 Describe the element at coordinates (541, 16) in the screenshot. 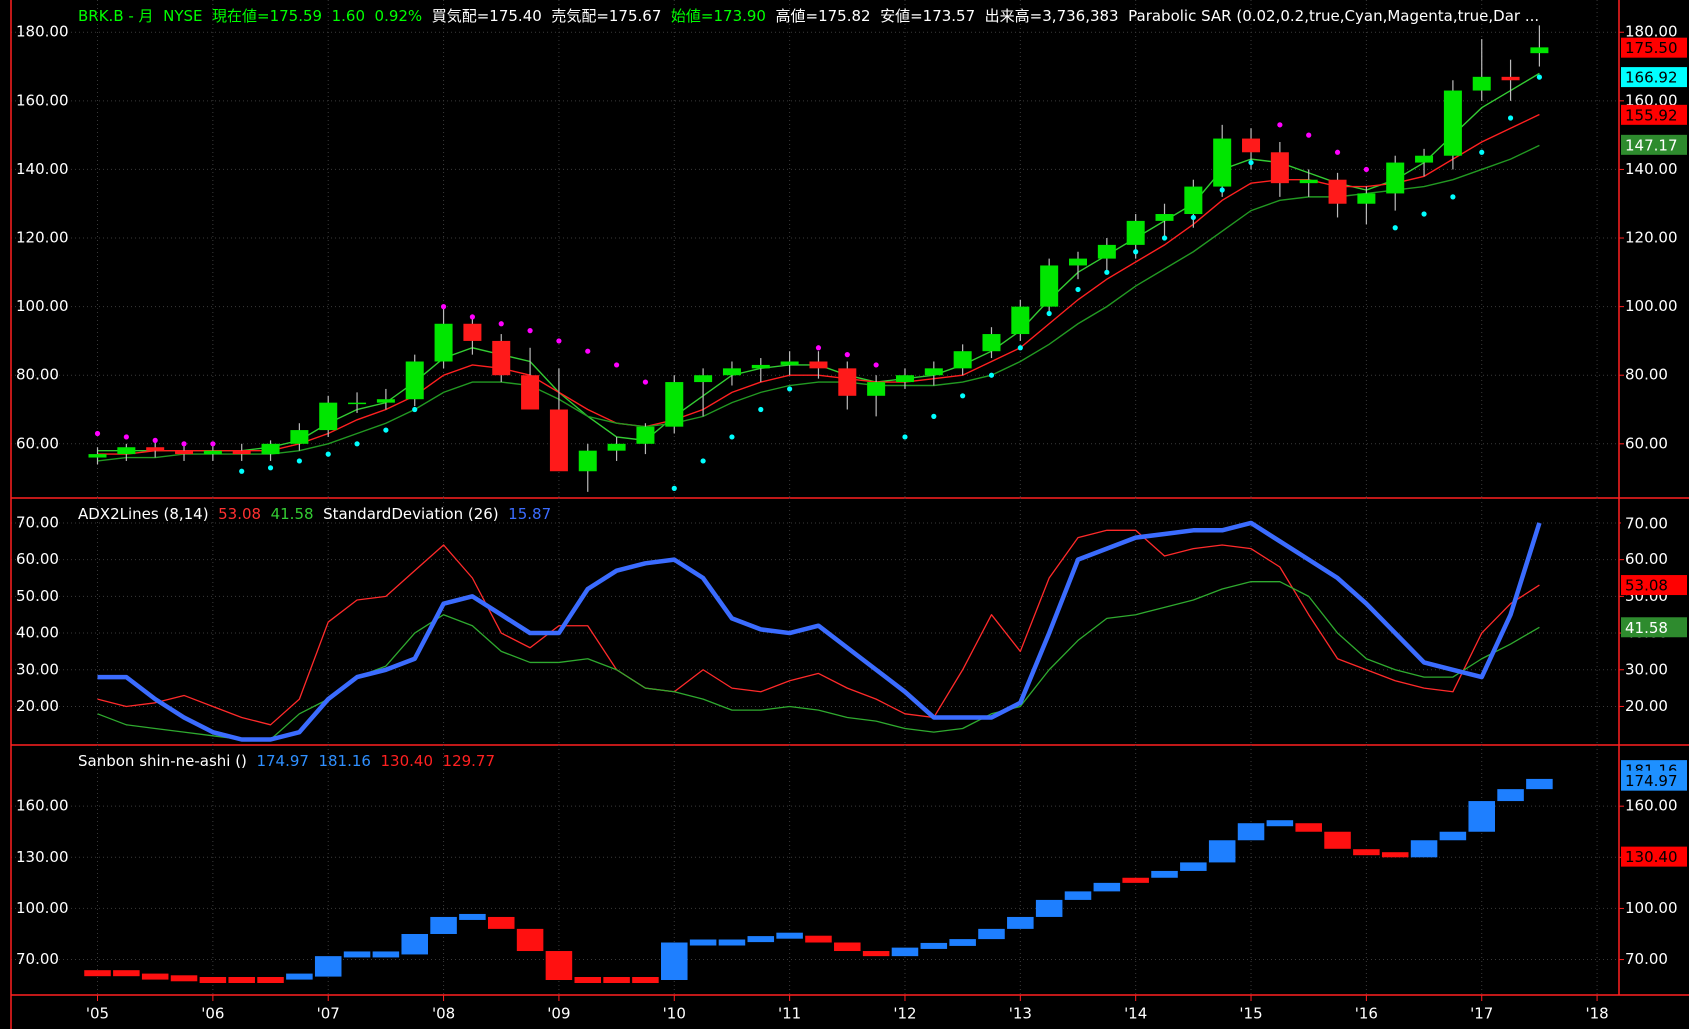

I see `title-part: 買気配=175.40 売気配=175.67` at that location.